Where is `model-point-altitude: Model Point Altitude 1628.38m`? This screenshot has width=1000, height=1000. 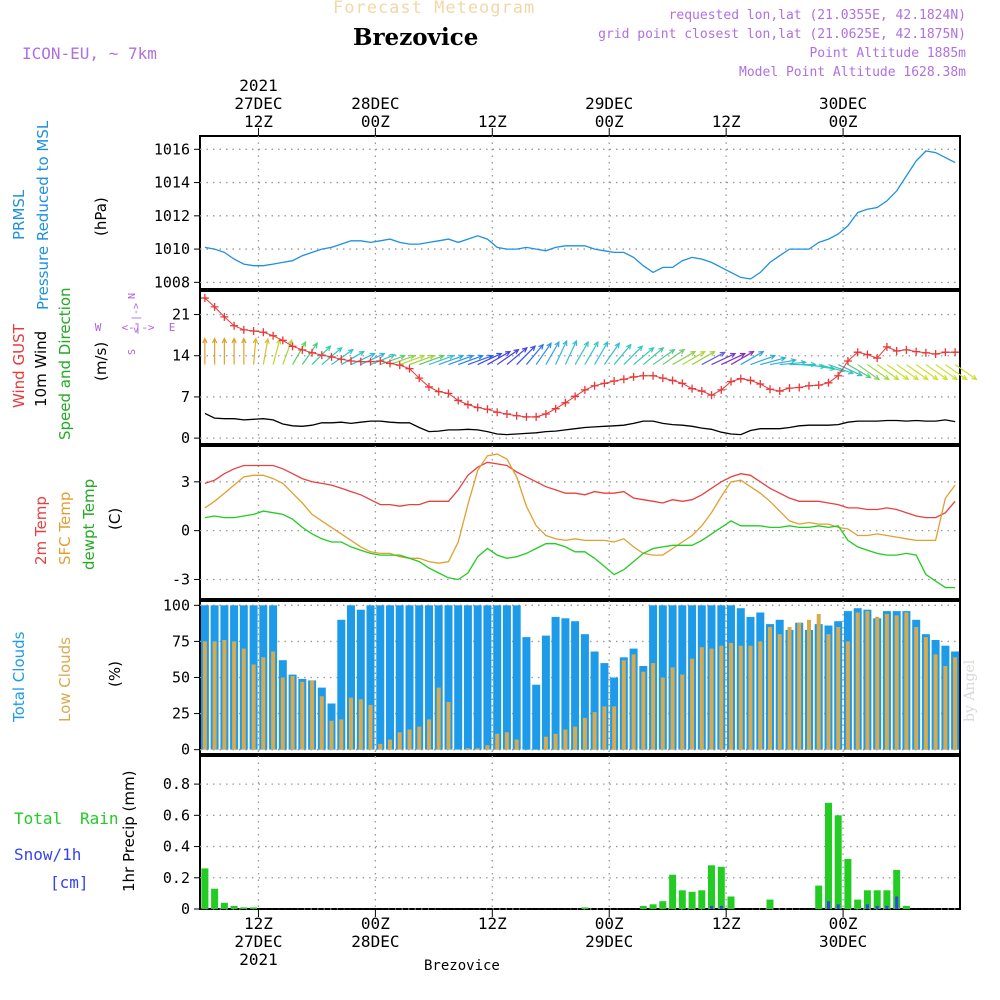 model-point-altitude: Model Point Altitude 1628.38m is located at coordinates (852, 72).